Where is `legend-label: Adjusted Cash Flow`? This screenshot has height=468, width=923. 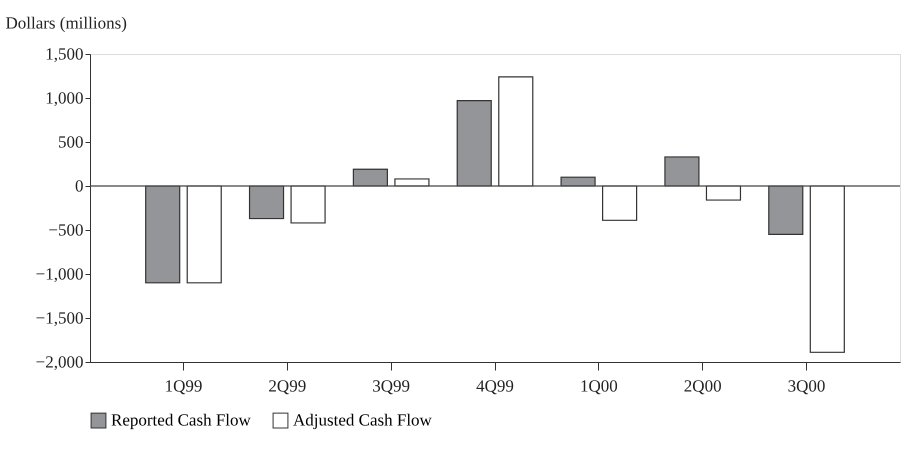
legend-label: Adjusted Cash Flow is located at coordinates (363, 420).